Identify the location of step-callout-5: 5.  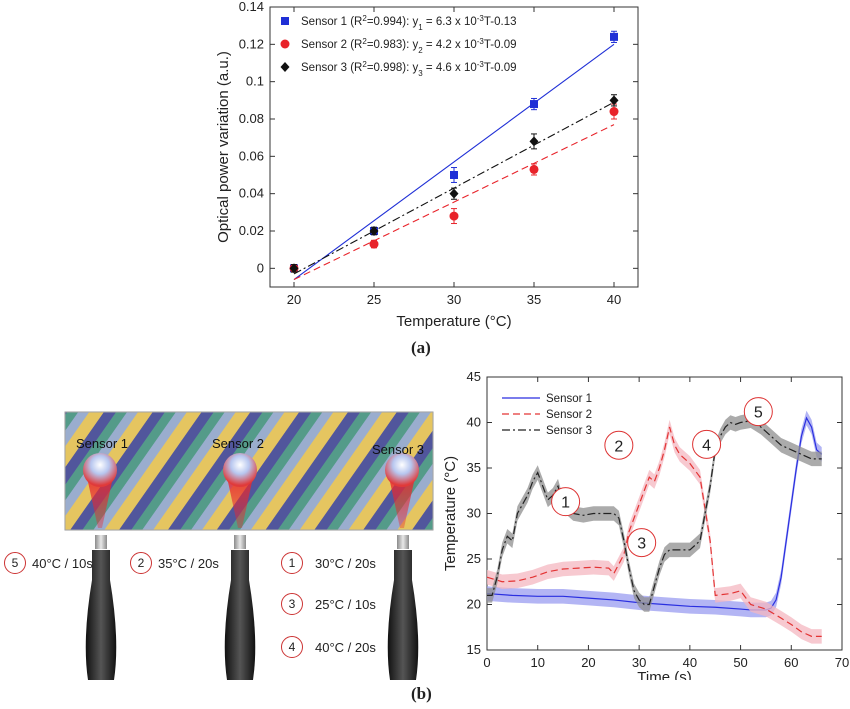
(758, 412).